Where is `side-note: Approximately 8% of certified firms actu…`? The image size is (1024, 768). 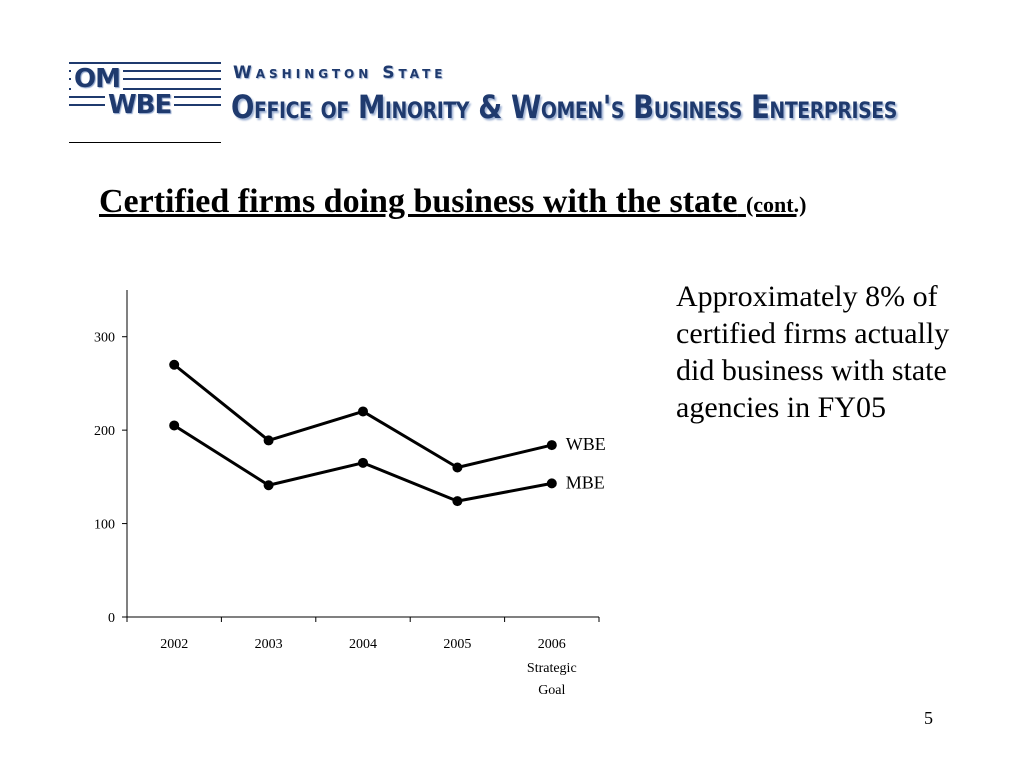 side-note: Approximately 8% of certified firms actu… is located at coordinates (813, 352).